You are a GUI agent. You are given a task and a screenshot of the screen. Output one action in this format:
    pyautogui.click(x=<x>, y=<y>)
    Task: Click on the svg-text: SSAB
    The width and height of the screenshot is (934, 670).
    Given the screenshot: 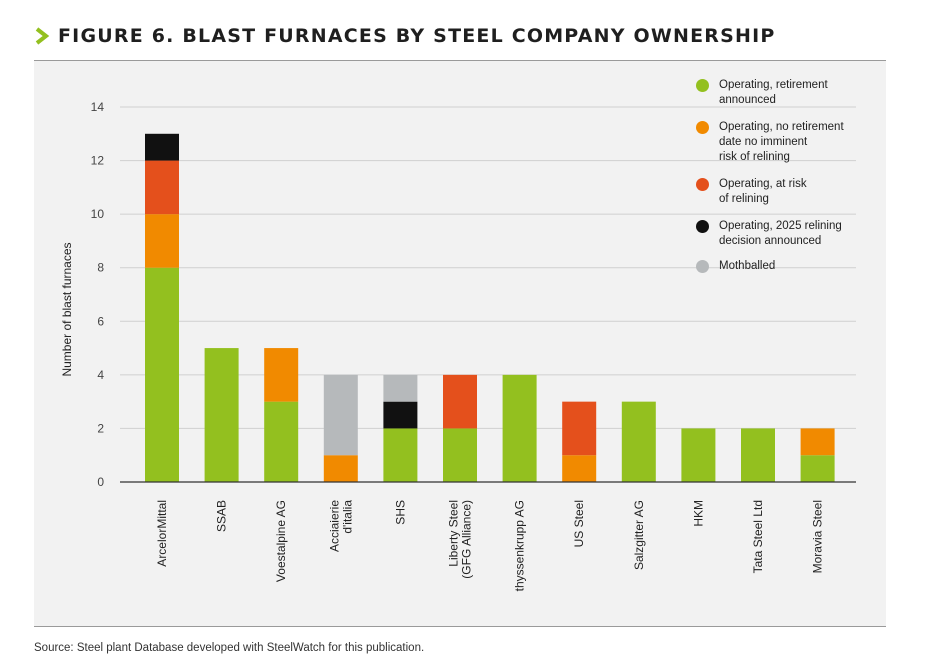 What is the action you would take?
    pyautogui.click(x=222, y=516)
    